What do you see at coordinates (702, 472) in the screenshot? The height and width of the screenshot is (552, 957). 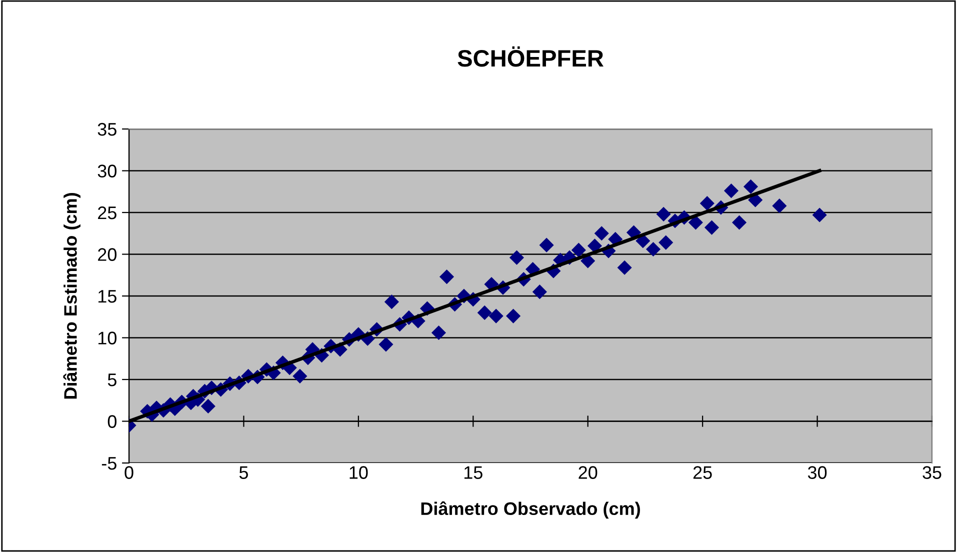 I see `x-tick-label: 25` at bounding box center [702, 472].